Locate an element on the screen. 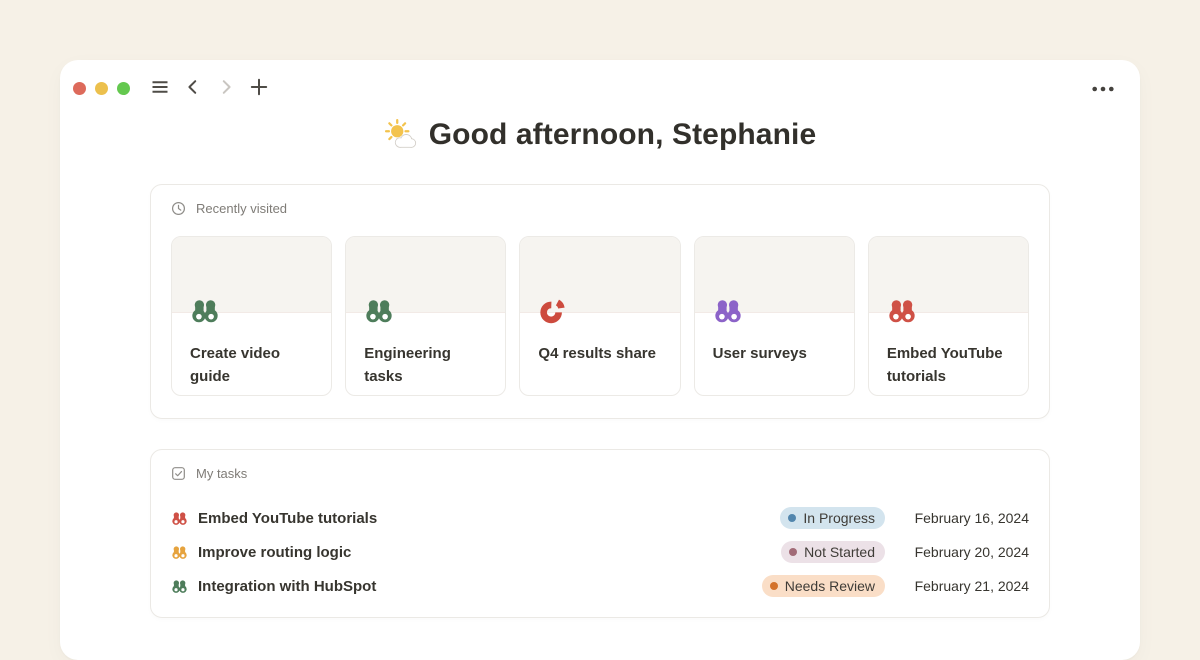 The height and width of the screenshot is (660, 1200). hamburger-menu-icon is located at coordinates (160, 88).